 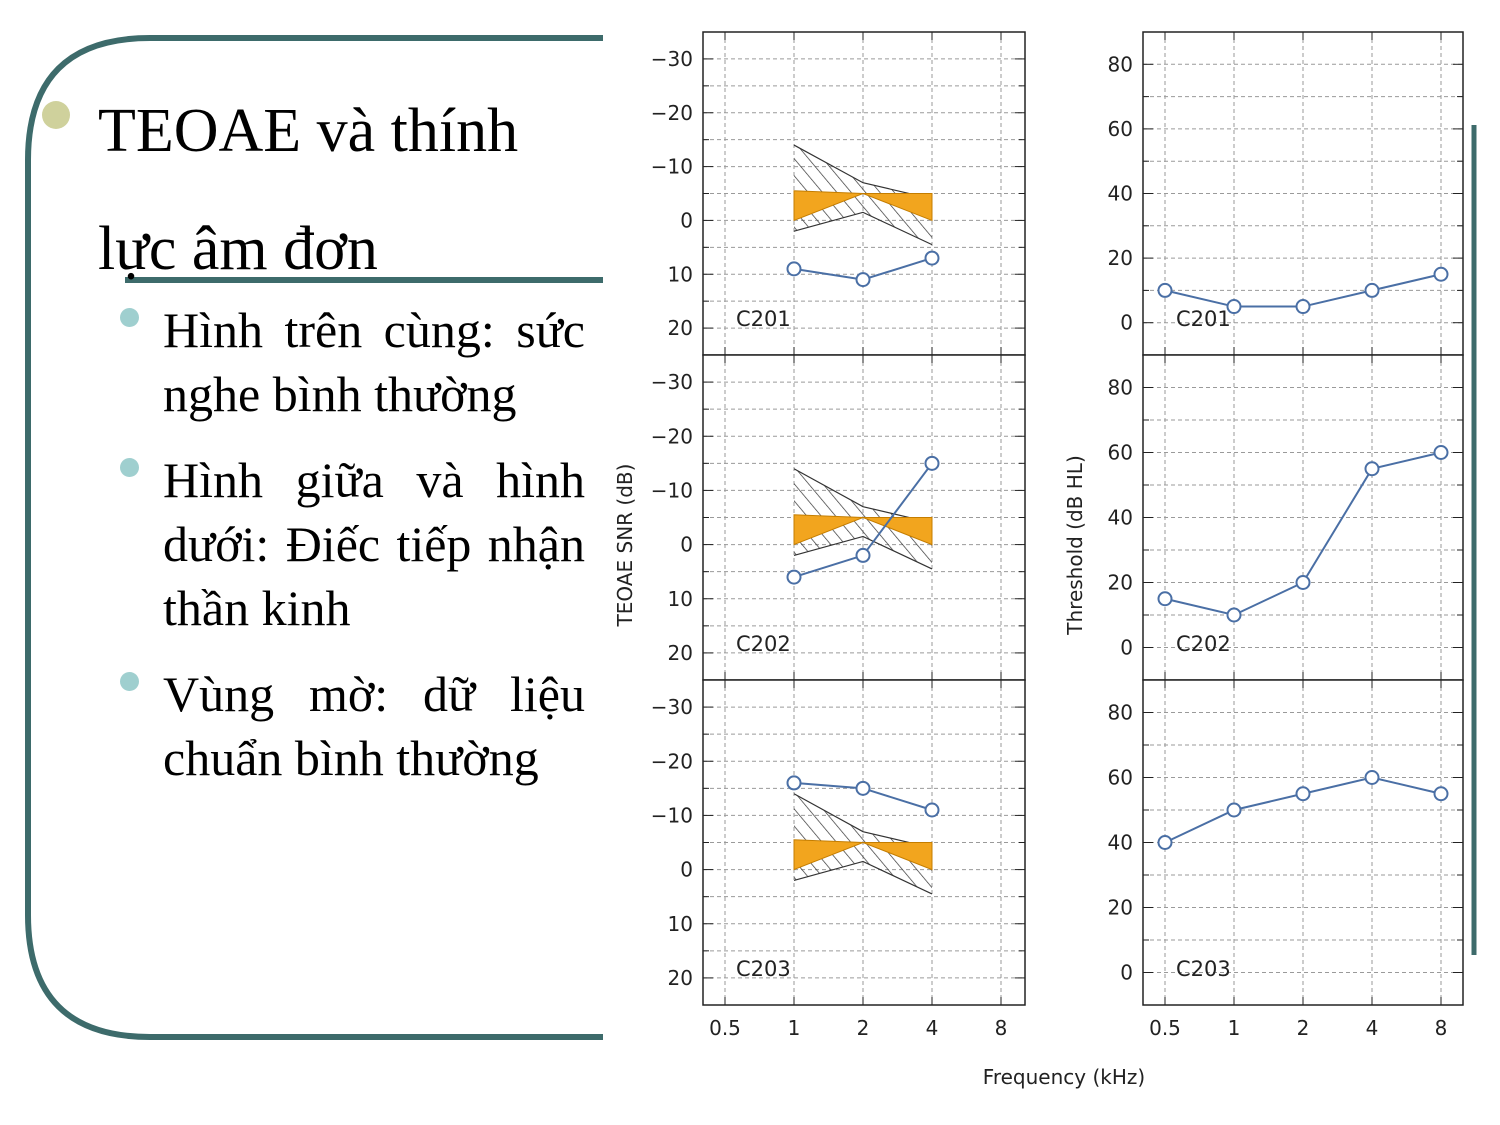 I want to click on plot-panel-c201-teoae: 20 10 0 −10 −20 −30 C201, so click(x=838, y=193).